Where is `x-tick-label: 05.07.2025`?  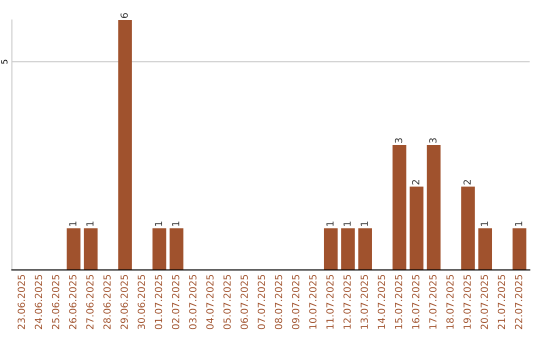 x-tick-label: 05.07.2025 is located at coordinates (227, 302).